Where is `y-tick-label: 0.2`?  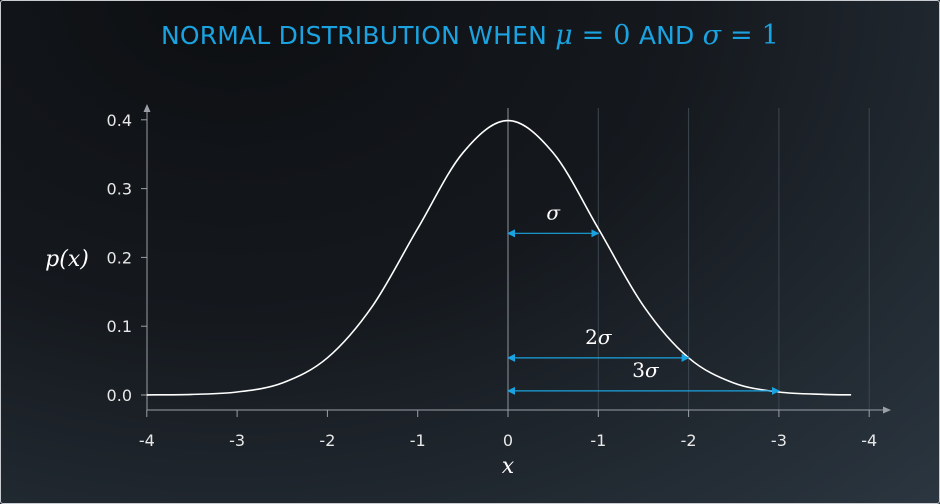
y-tick-label: 0.2 is located at coordinates (119, 257).